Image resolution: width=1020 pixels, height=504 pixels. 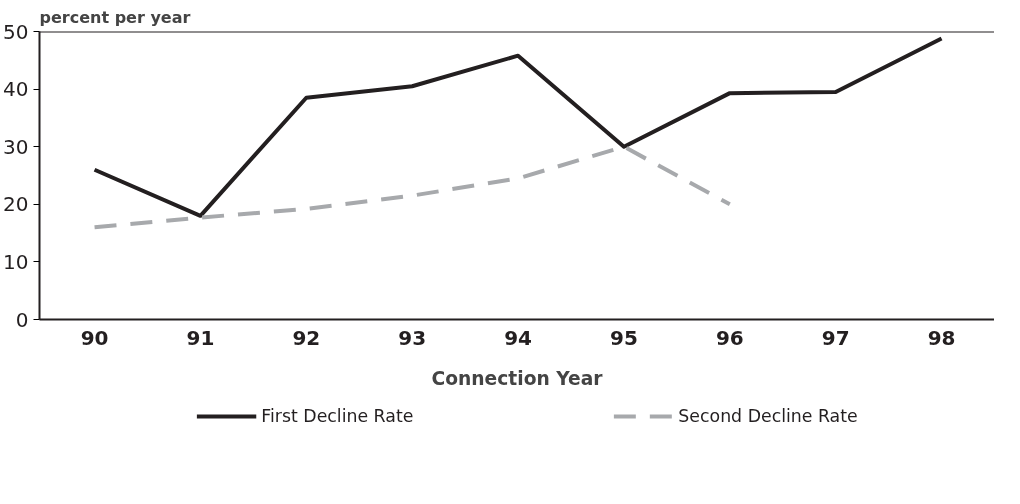 What do you see at coordinates (835, 337) in the screenshot?
I see `x-tick-label: 97` at bounding box center [835, 337].